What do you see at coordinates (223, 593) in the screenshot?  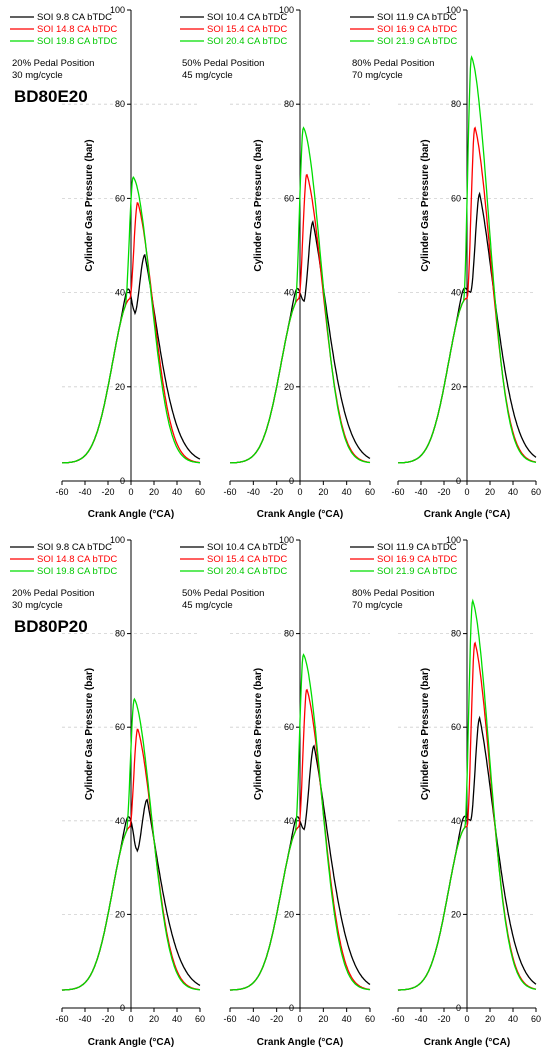 I see `annotation-text: 50% Pedal Position` at bounding box center [223, 593].